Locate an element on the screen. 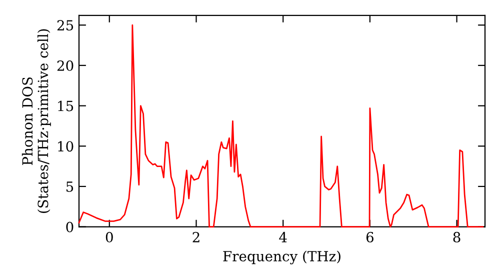 The image size is (500, 280). y-tick-label: 0 is located at coordinates (70, 227).